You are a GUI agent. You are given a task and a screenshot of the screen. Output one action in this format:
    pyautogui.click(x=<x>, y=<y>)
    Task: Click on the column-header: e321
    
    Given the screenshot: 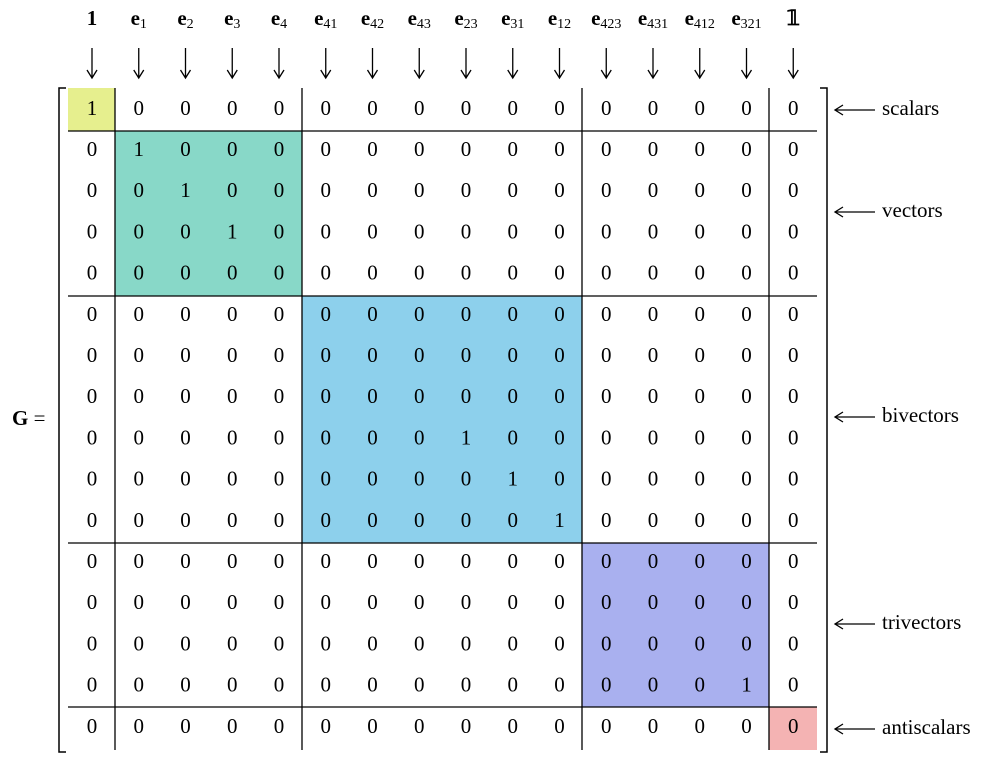 What is the action you would take?
    pyautogui.click(x=746, y=19)
    